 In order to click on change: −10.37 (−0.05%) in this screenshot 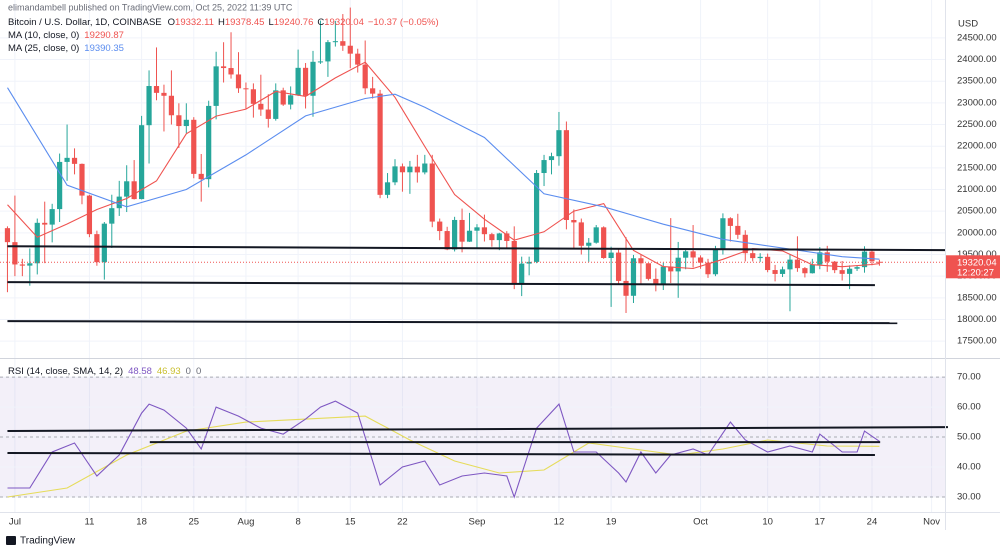, I will do `click(403, 22)`.